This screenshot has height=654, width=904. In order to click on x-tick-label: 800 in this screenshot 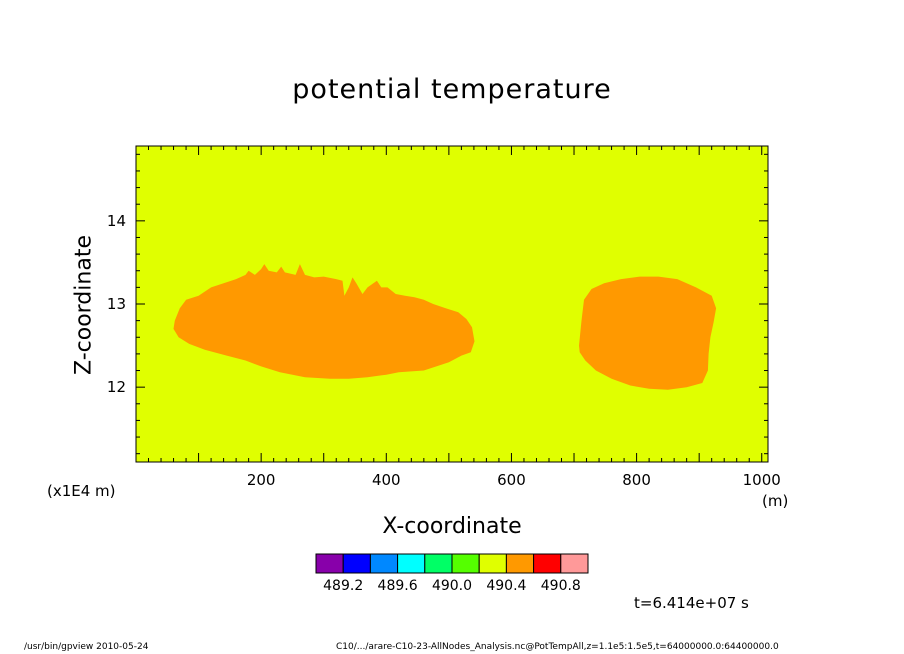, I will do `click(636, 480)`.